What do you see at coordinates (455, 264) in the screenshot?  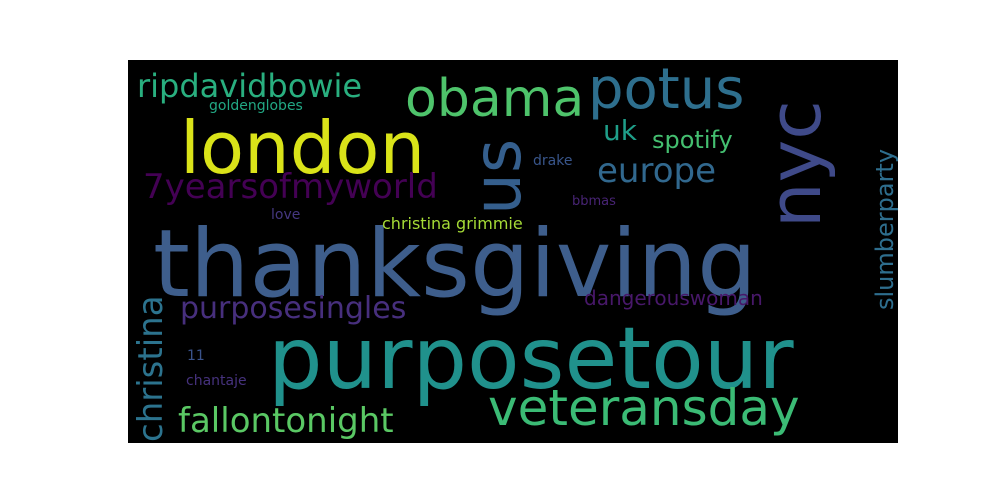 I see `word-thanksgiving: thanksgiving` at bounding box center [455, 264].